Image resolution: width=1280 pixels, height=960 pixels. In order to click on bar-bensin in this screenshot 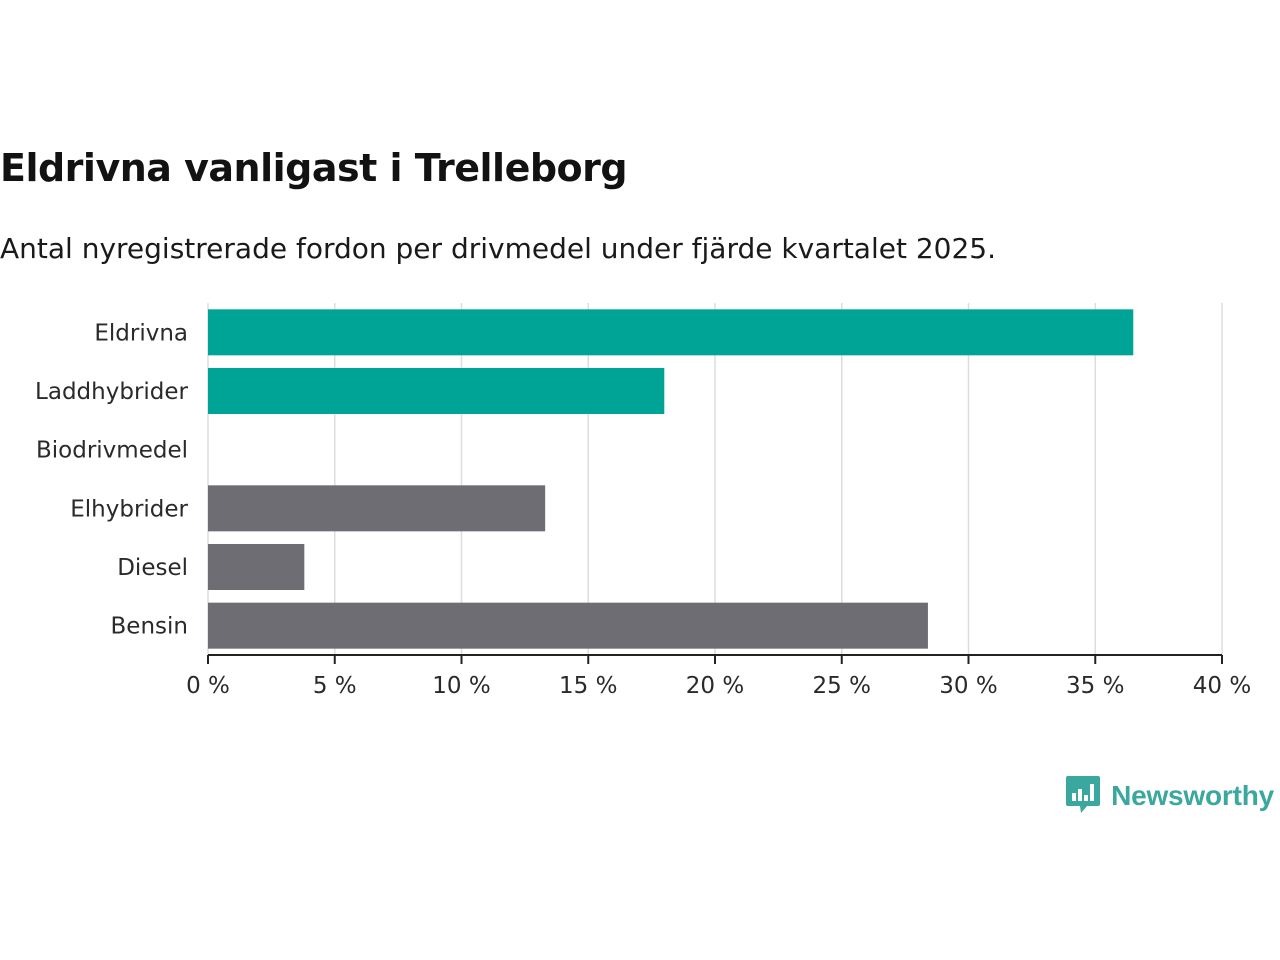, I will do `click(568, 625)`.